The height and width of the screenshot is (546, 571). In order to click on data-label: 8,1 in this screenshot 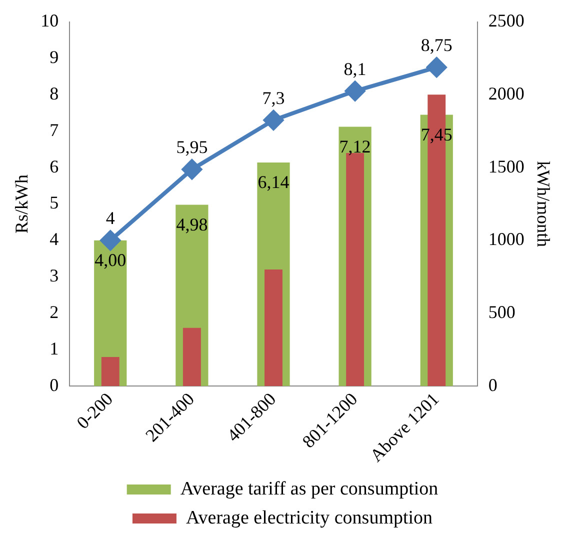, I will do `click(355, 68)`.